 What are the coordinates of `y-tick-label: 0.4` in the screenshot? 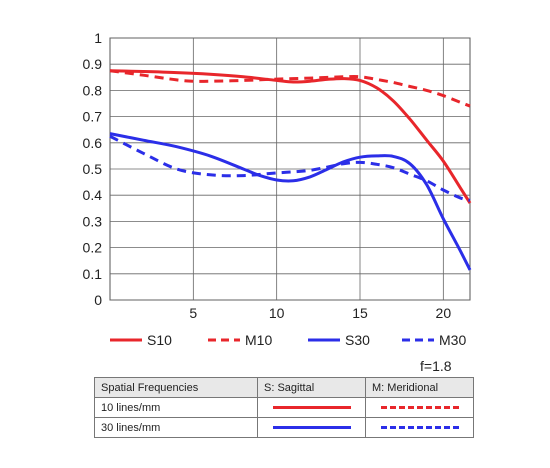 It's located at (93, 195).